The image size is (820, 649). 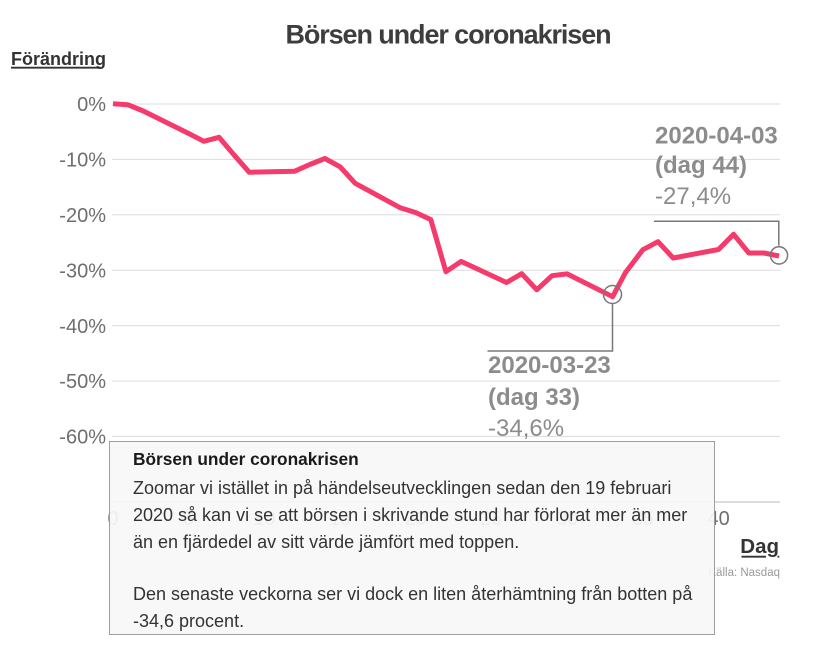 I want to click on svg-text: (dag 33), so click(x=534, y=397).